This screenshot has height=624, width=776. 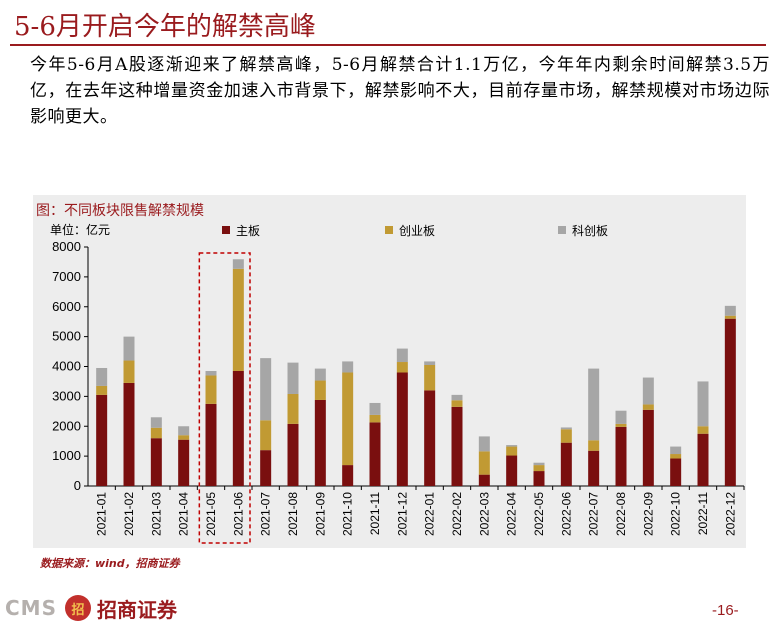 I want to click on legend-label-2: 创业板, so click(x=417, y=231).